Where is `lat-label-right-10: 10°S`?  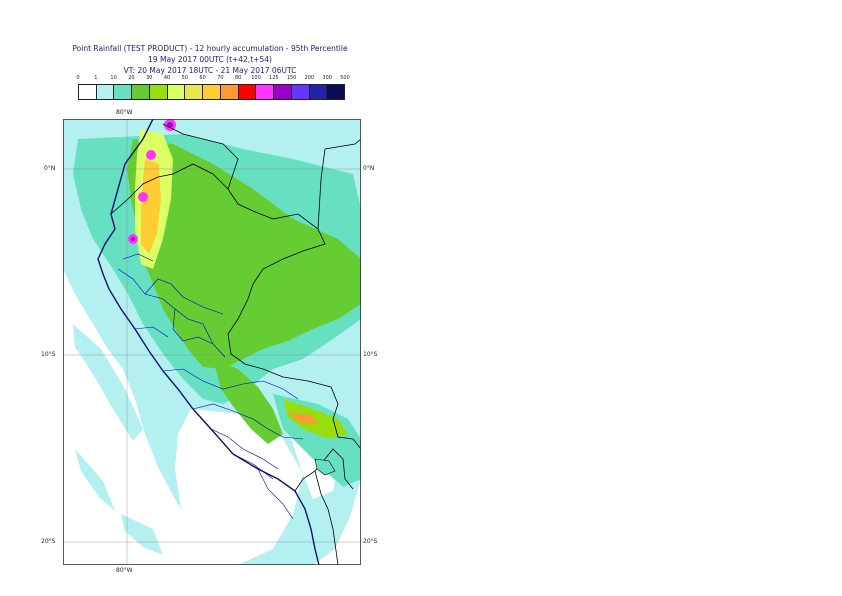 lat-label-right-10: 10°S is located at coordinates (370, 354).